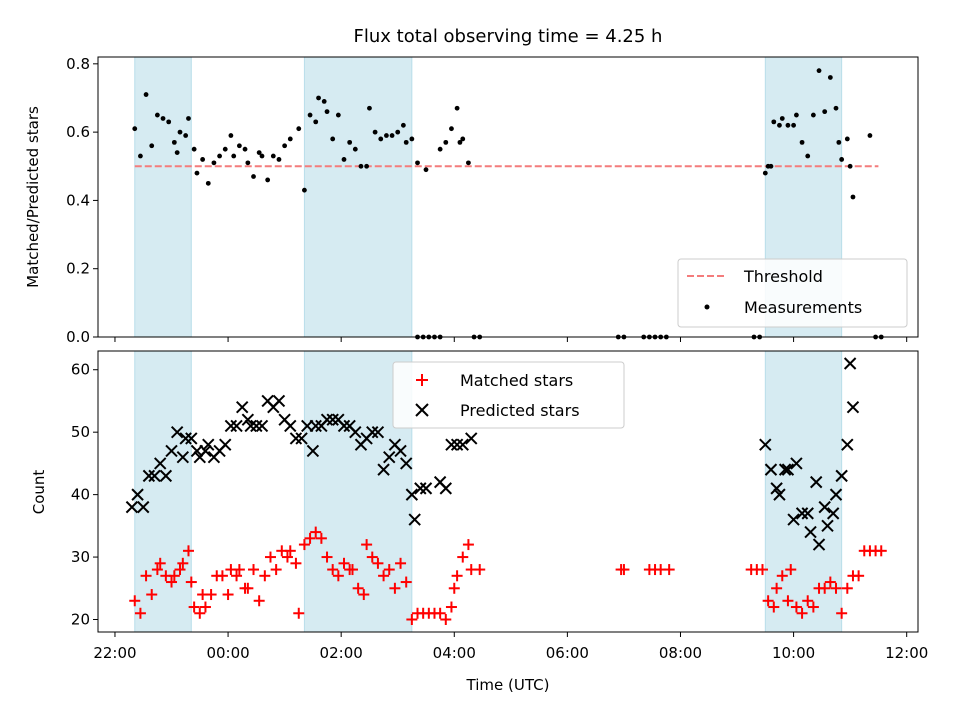 This screenshot has height=720, width=960. Describe the element at coordinates (680, 653) in the screenshot. I see `x-tick-label: 08:00` at that location.